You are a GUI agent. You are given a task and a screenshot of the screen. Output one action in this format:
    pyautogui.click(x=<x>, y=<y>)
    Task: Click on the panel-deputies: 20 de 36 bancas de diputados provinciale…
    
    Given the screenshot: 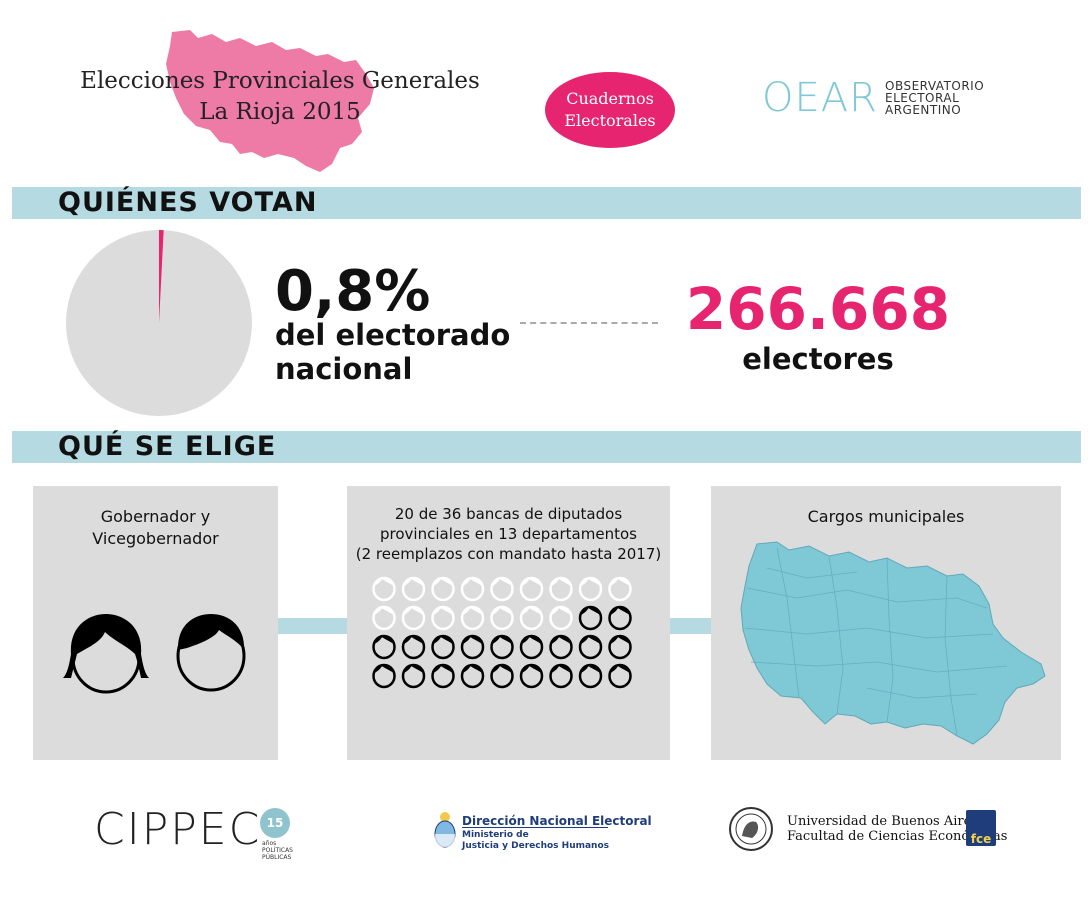 What is the action you would take?
    pyautogui.click(x=508, y=623)
    